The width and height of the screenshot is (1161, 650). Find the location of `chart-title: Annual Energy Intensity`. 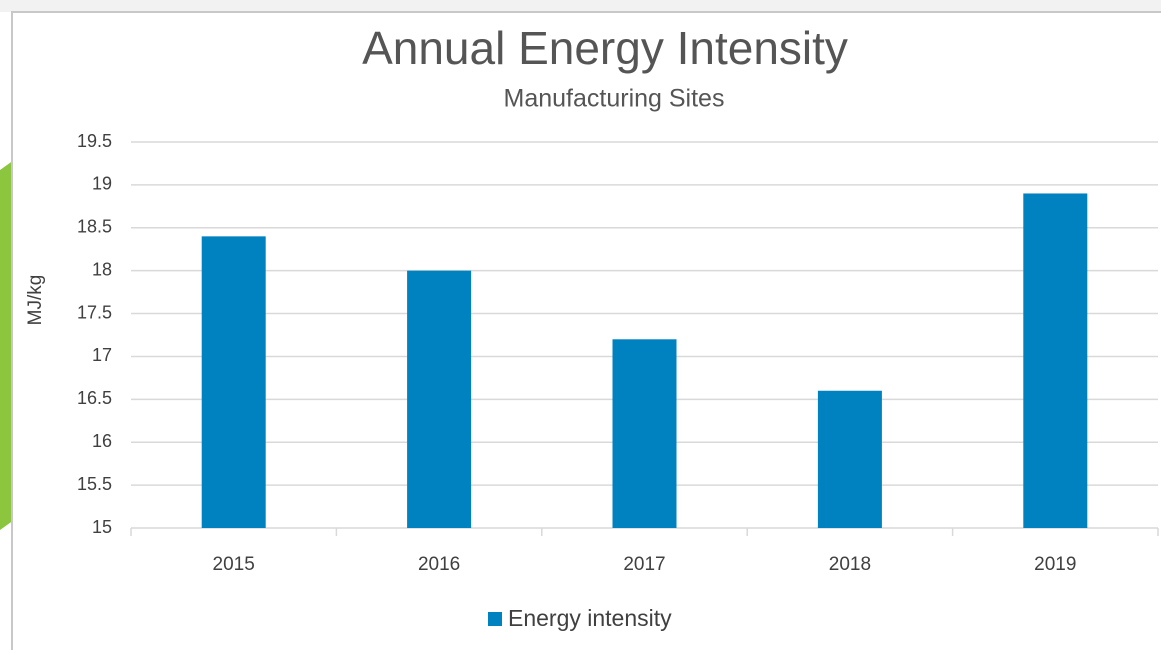

chart-title: Annual Energy Intensity is located at coordinates (605, 48).